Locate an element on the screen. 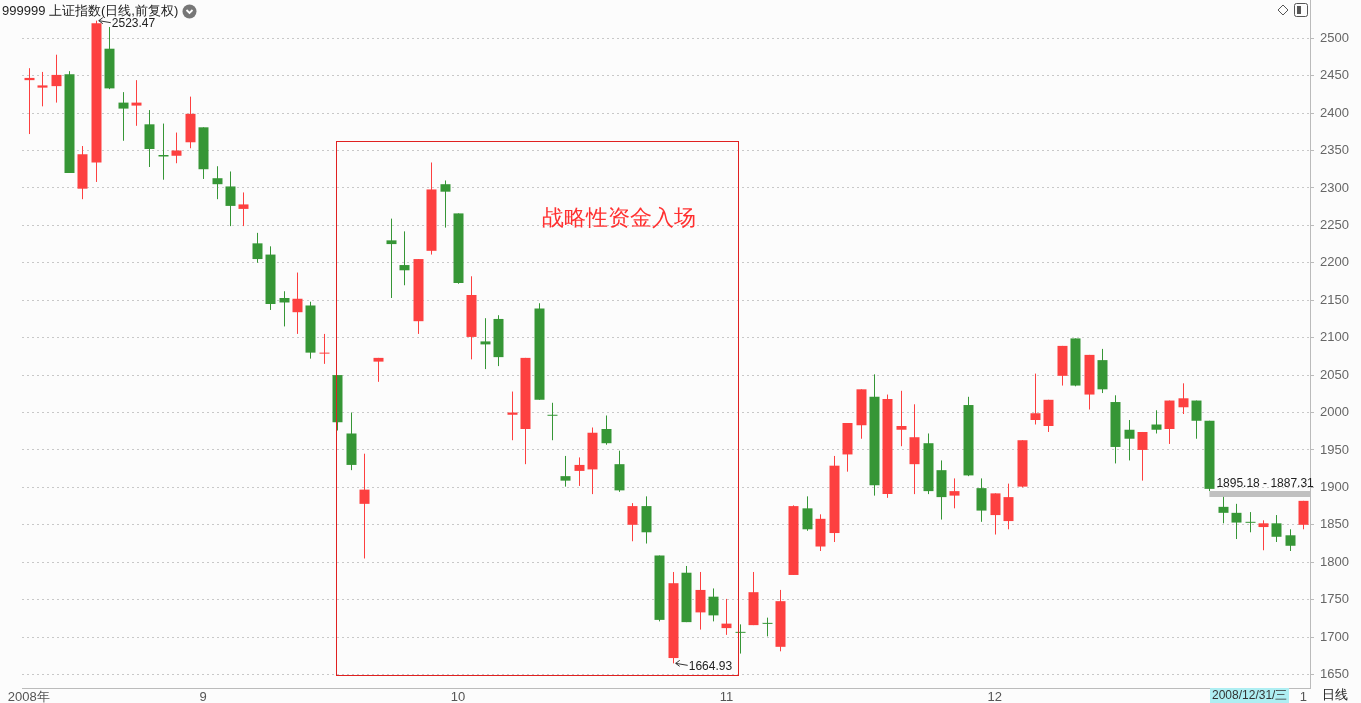 The image size is (1361, 703). y-tick-label: 1850 is located at coordinates (1334, 524).